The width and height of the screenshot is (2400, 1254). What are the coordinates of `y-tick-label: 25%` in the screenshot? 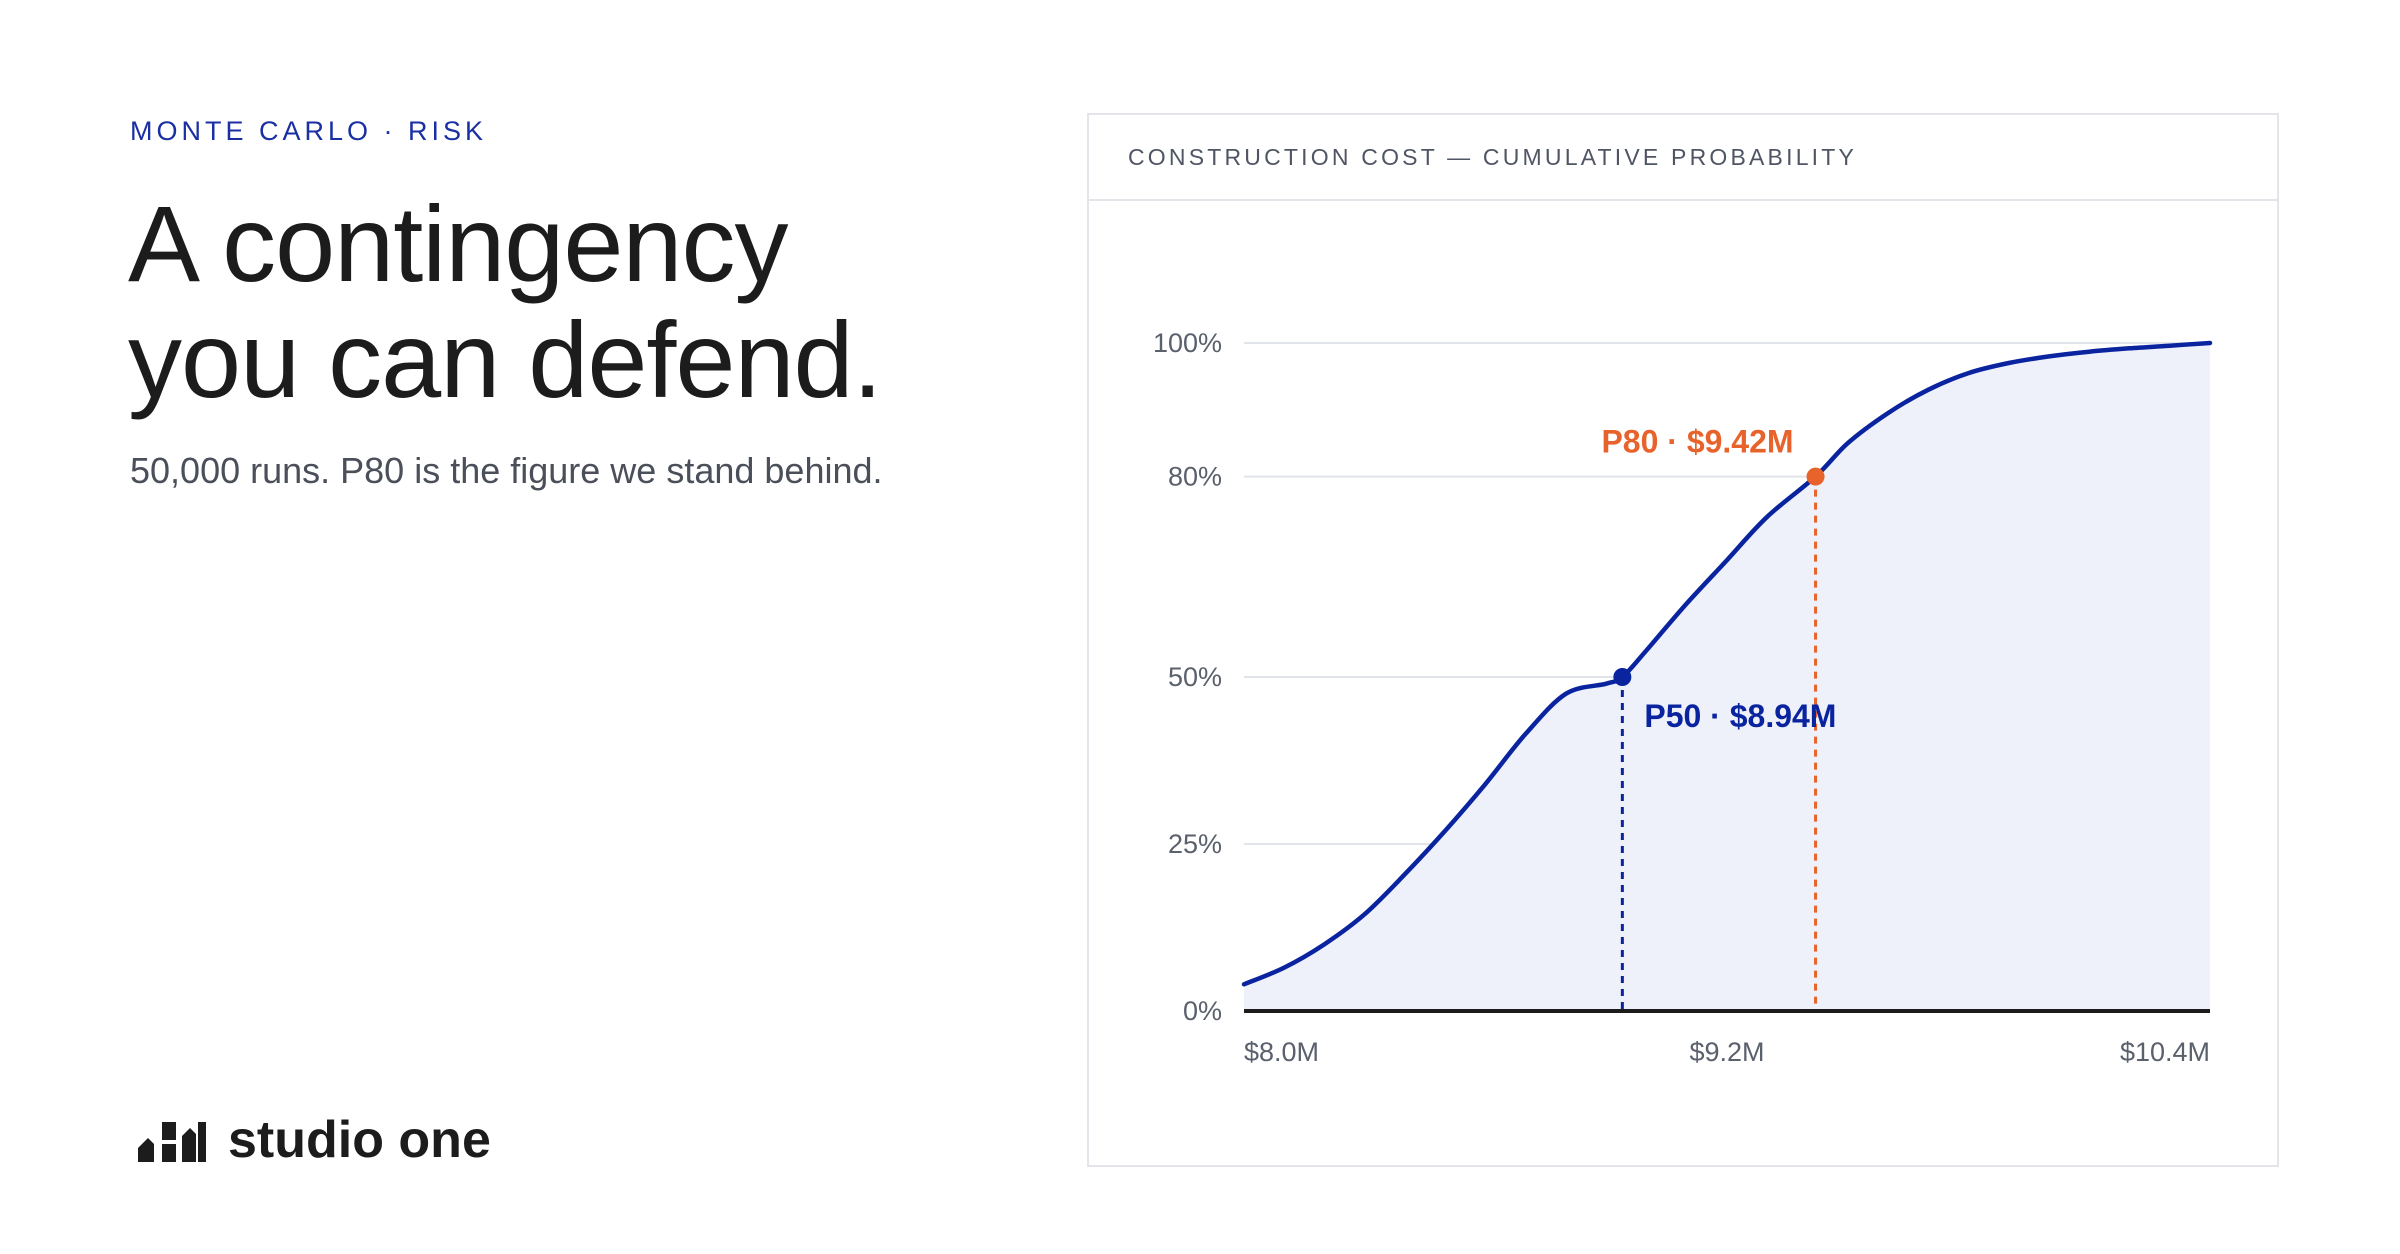 It's located at (1195, 844).